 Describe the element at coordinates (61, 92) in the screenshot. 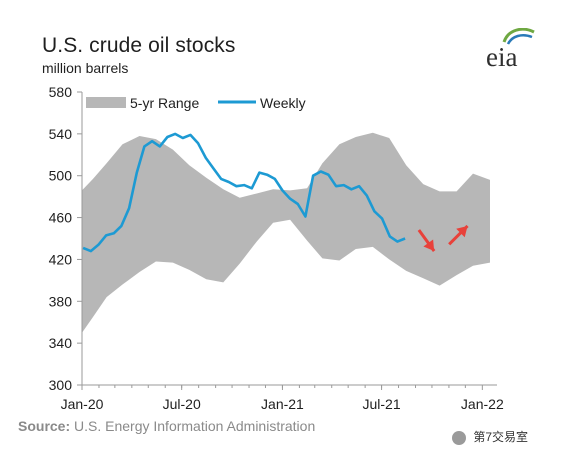

I see `y-tick-label: 580` at that location.